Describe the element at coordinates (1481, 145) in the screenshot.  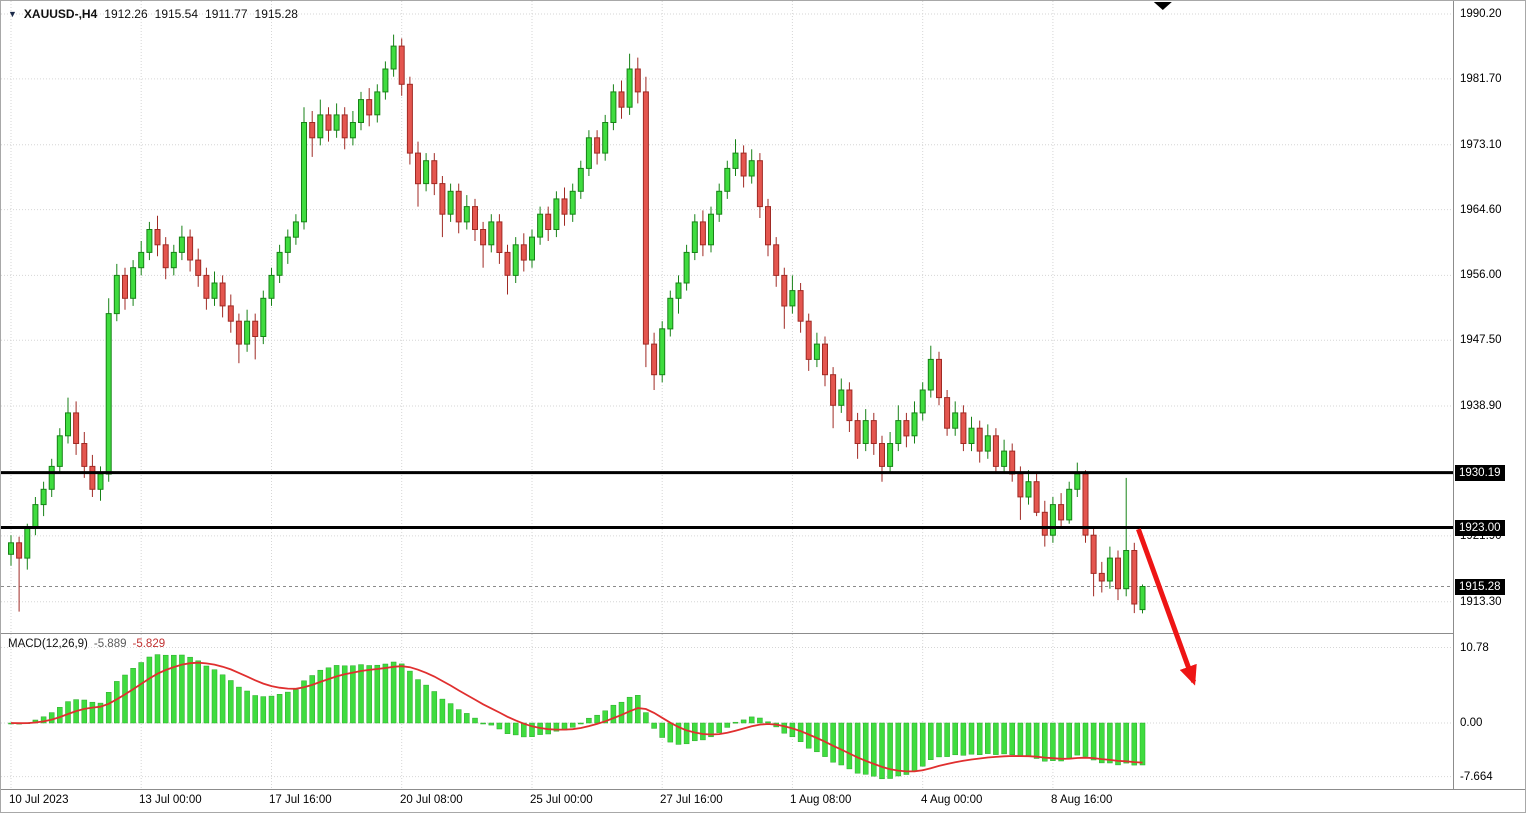
I see `price-tick-label: 1973.10` at that location.